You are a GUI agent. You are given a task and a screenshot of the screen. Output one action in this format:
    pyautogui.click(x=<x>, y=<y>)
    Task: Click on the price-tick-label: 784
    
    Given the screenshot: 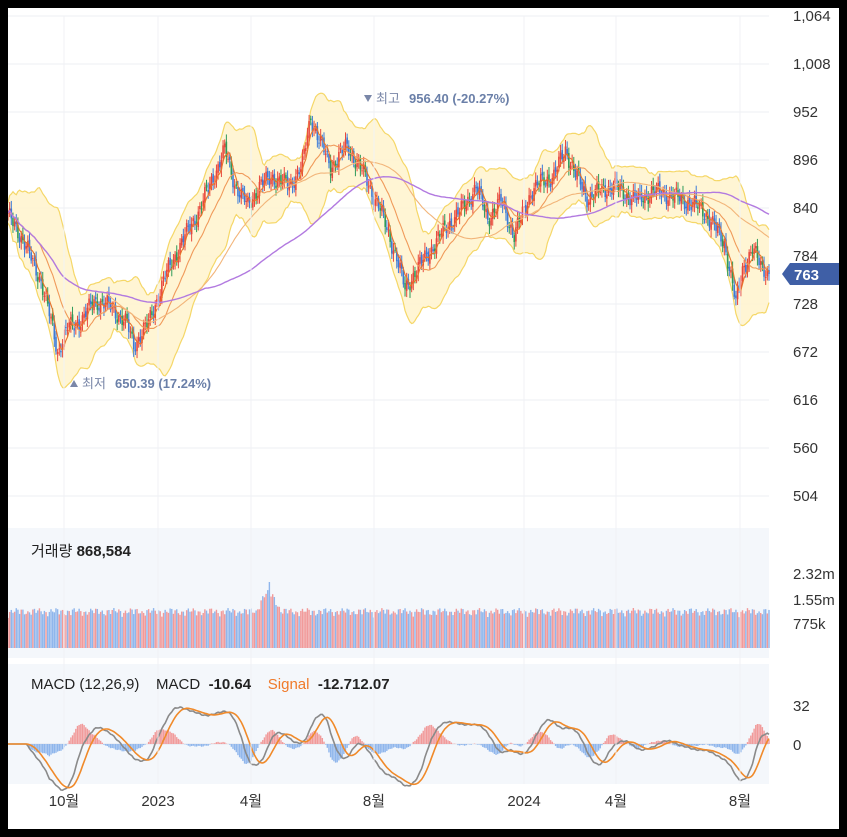 What is the action you would take?
    pyautogui.click(x=805, y=256)
    